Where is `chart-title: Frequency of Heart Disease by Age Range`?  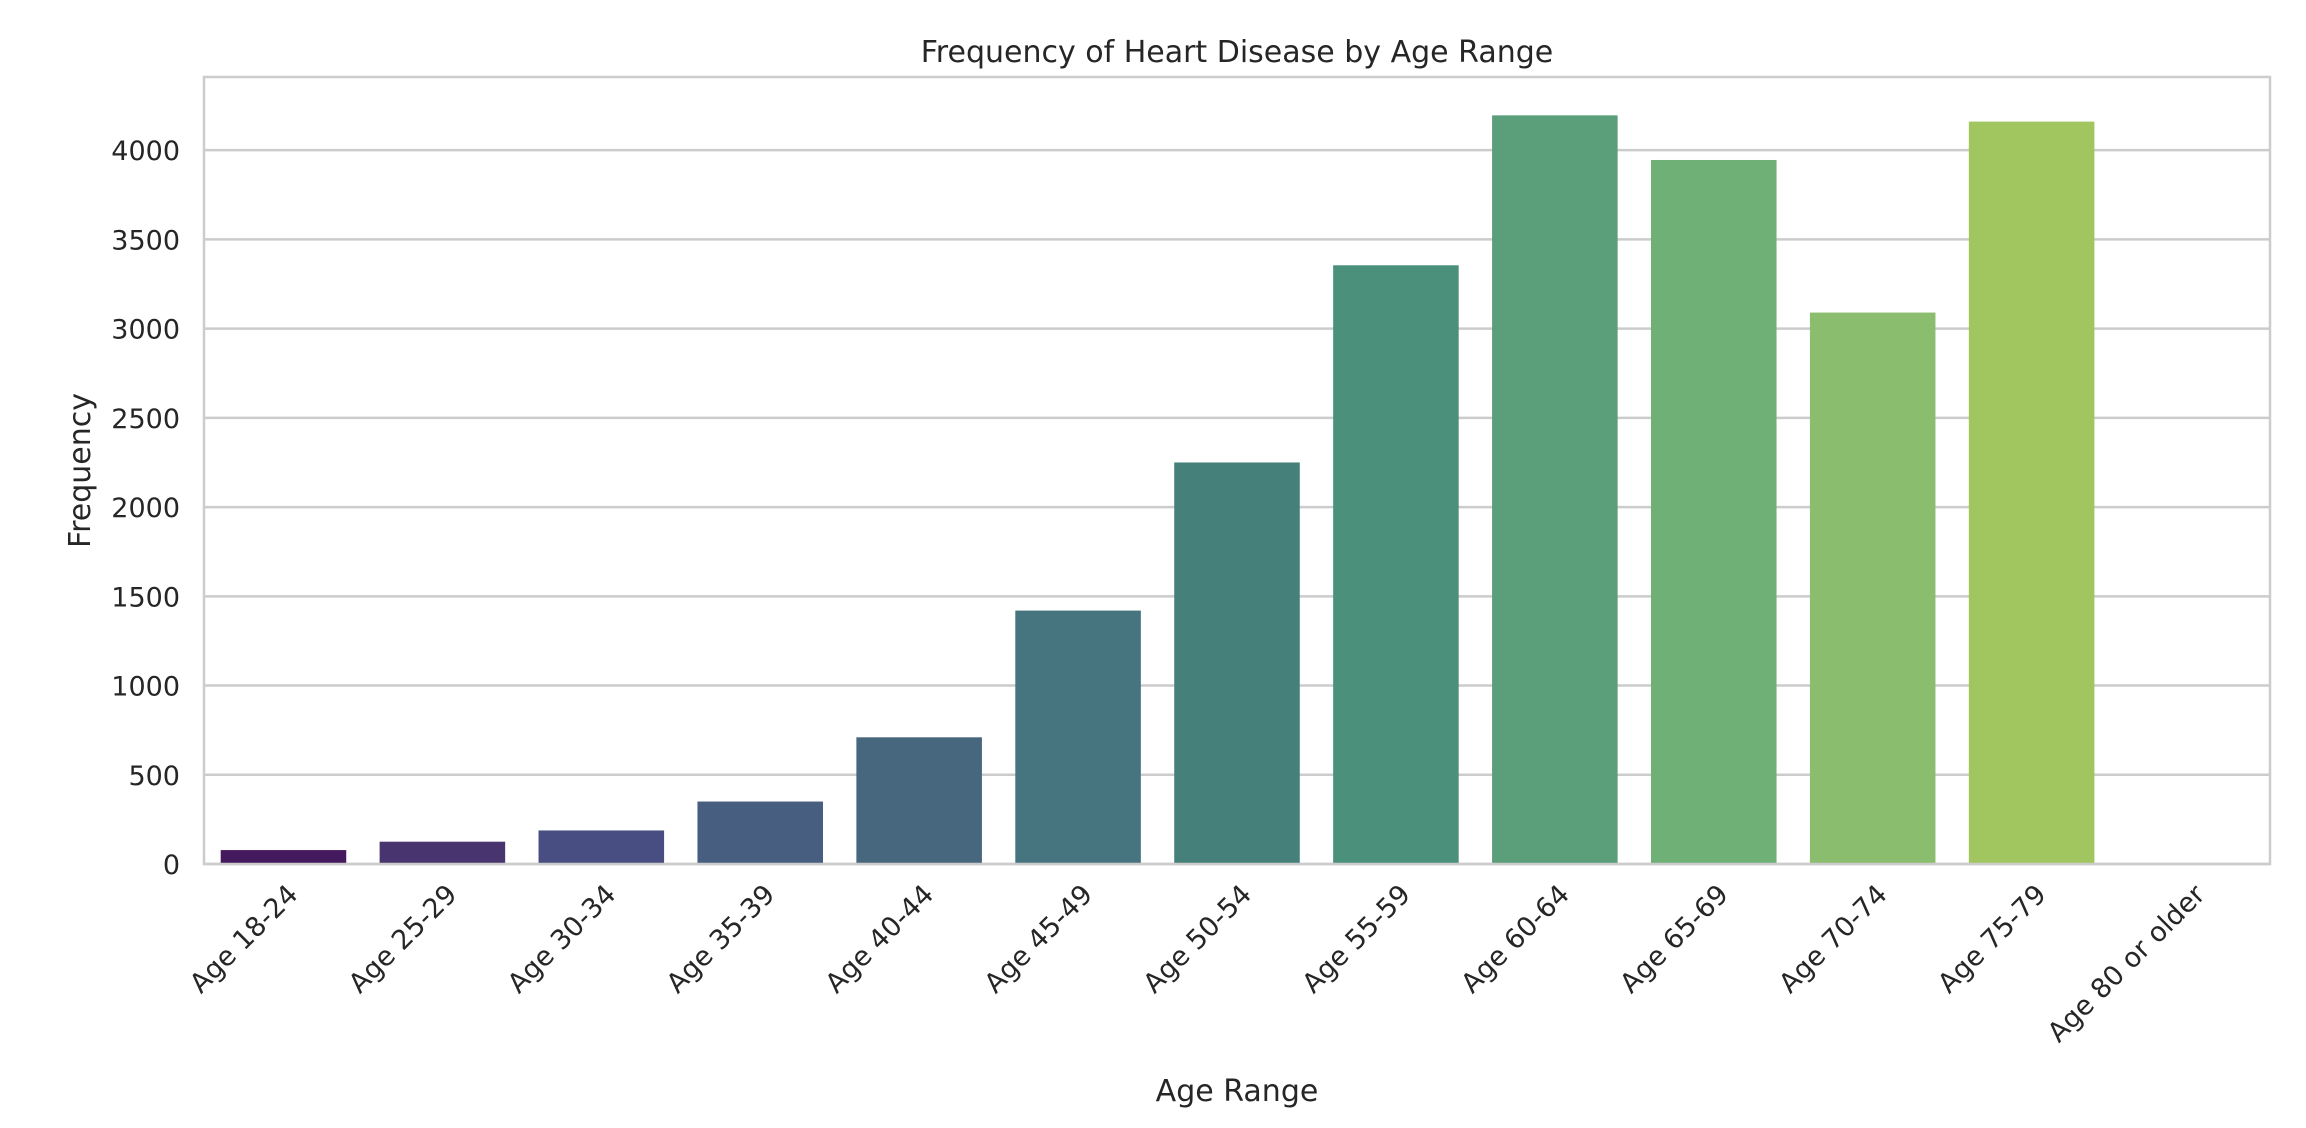
chart-title: Frequency of Heart Disease by Age Range is located at coordinates (1237, 52).